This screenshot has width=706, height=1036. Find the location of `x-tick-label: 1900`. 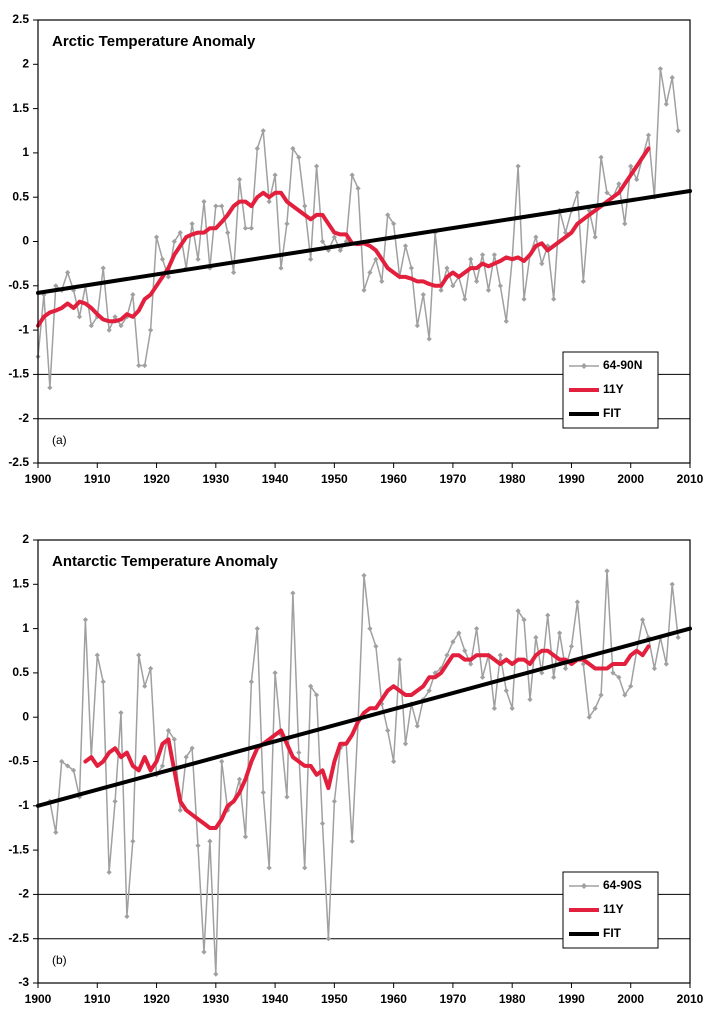

x-tick-label: 1900 is located at coordinates (38, 479).